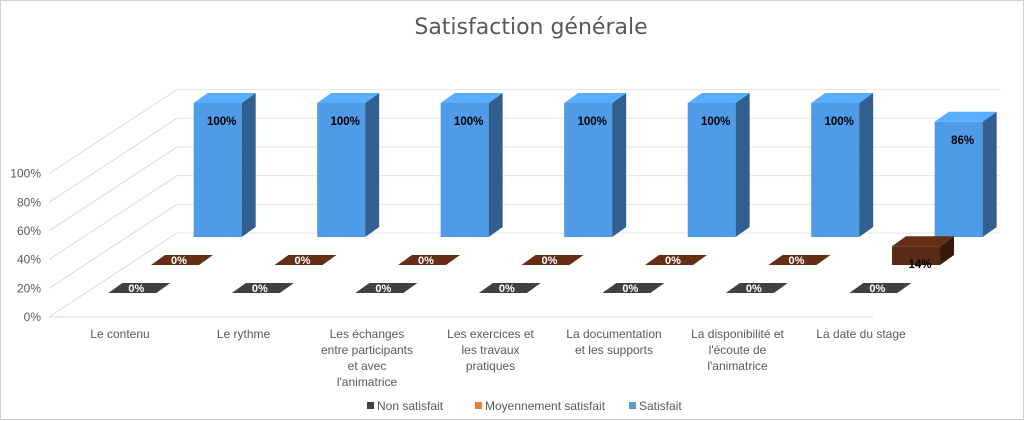 The width and height of the screenshot is (1024, 421). I want to click on chart-title: Satisfaction générale, so click(530, 27).